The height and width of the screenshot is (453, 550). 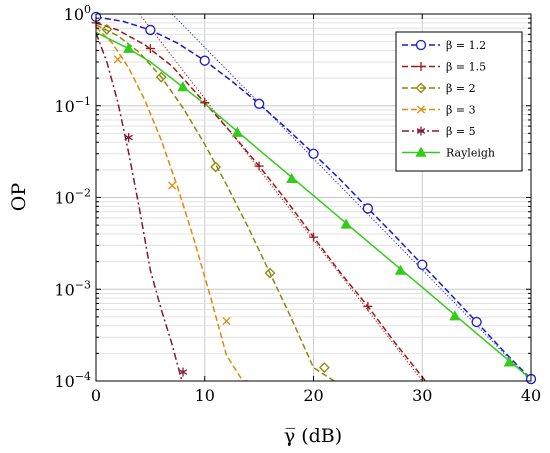 I want to click on x-tick-label: 20, so click(x=313, y=395).